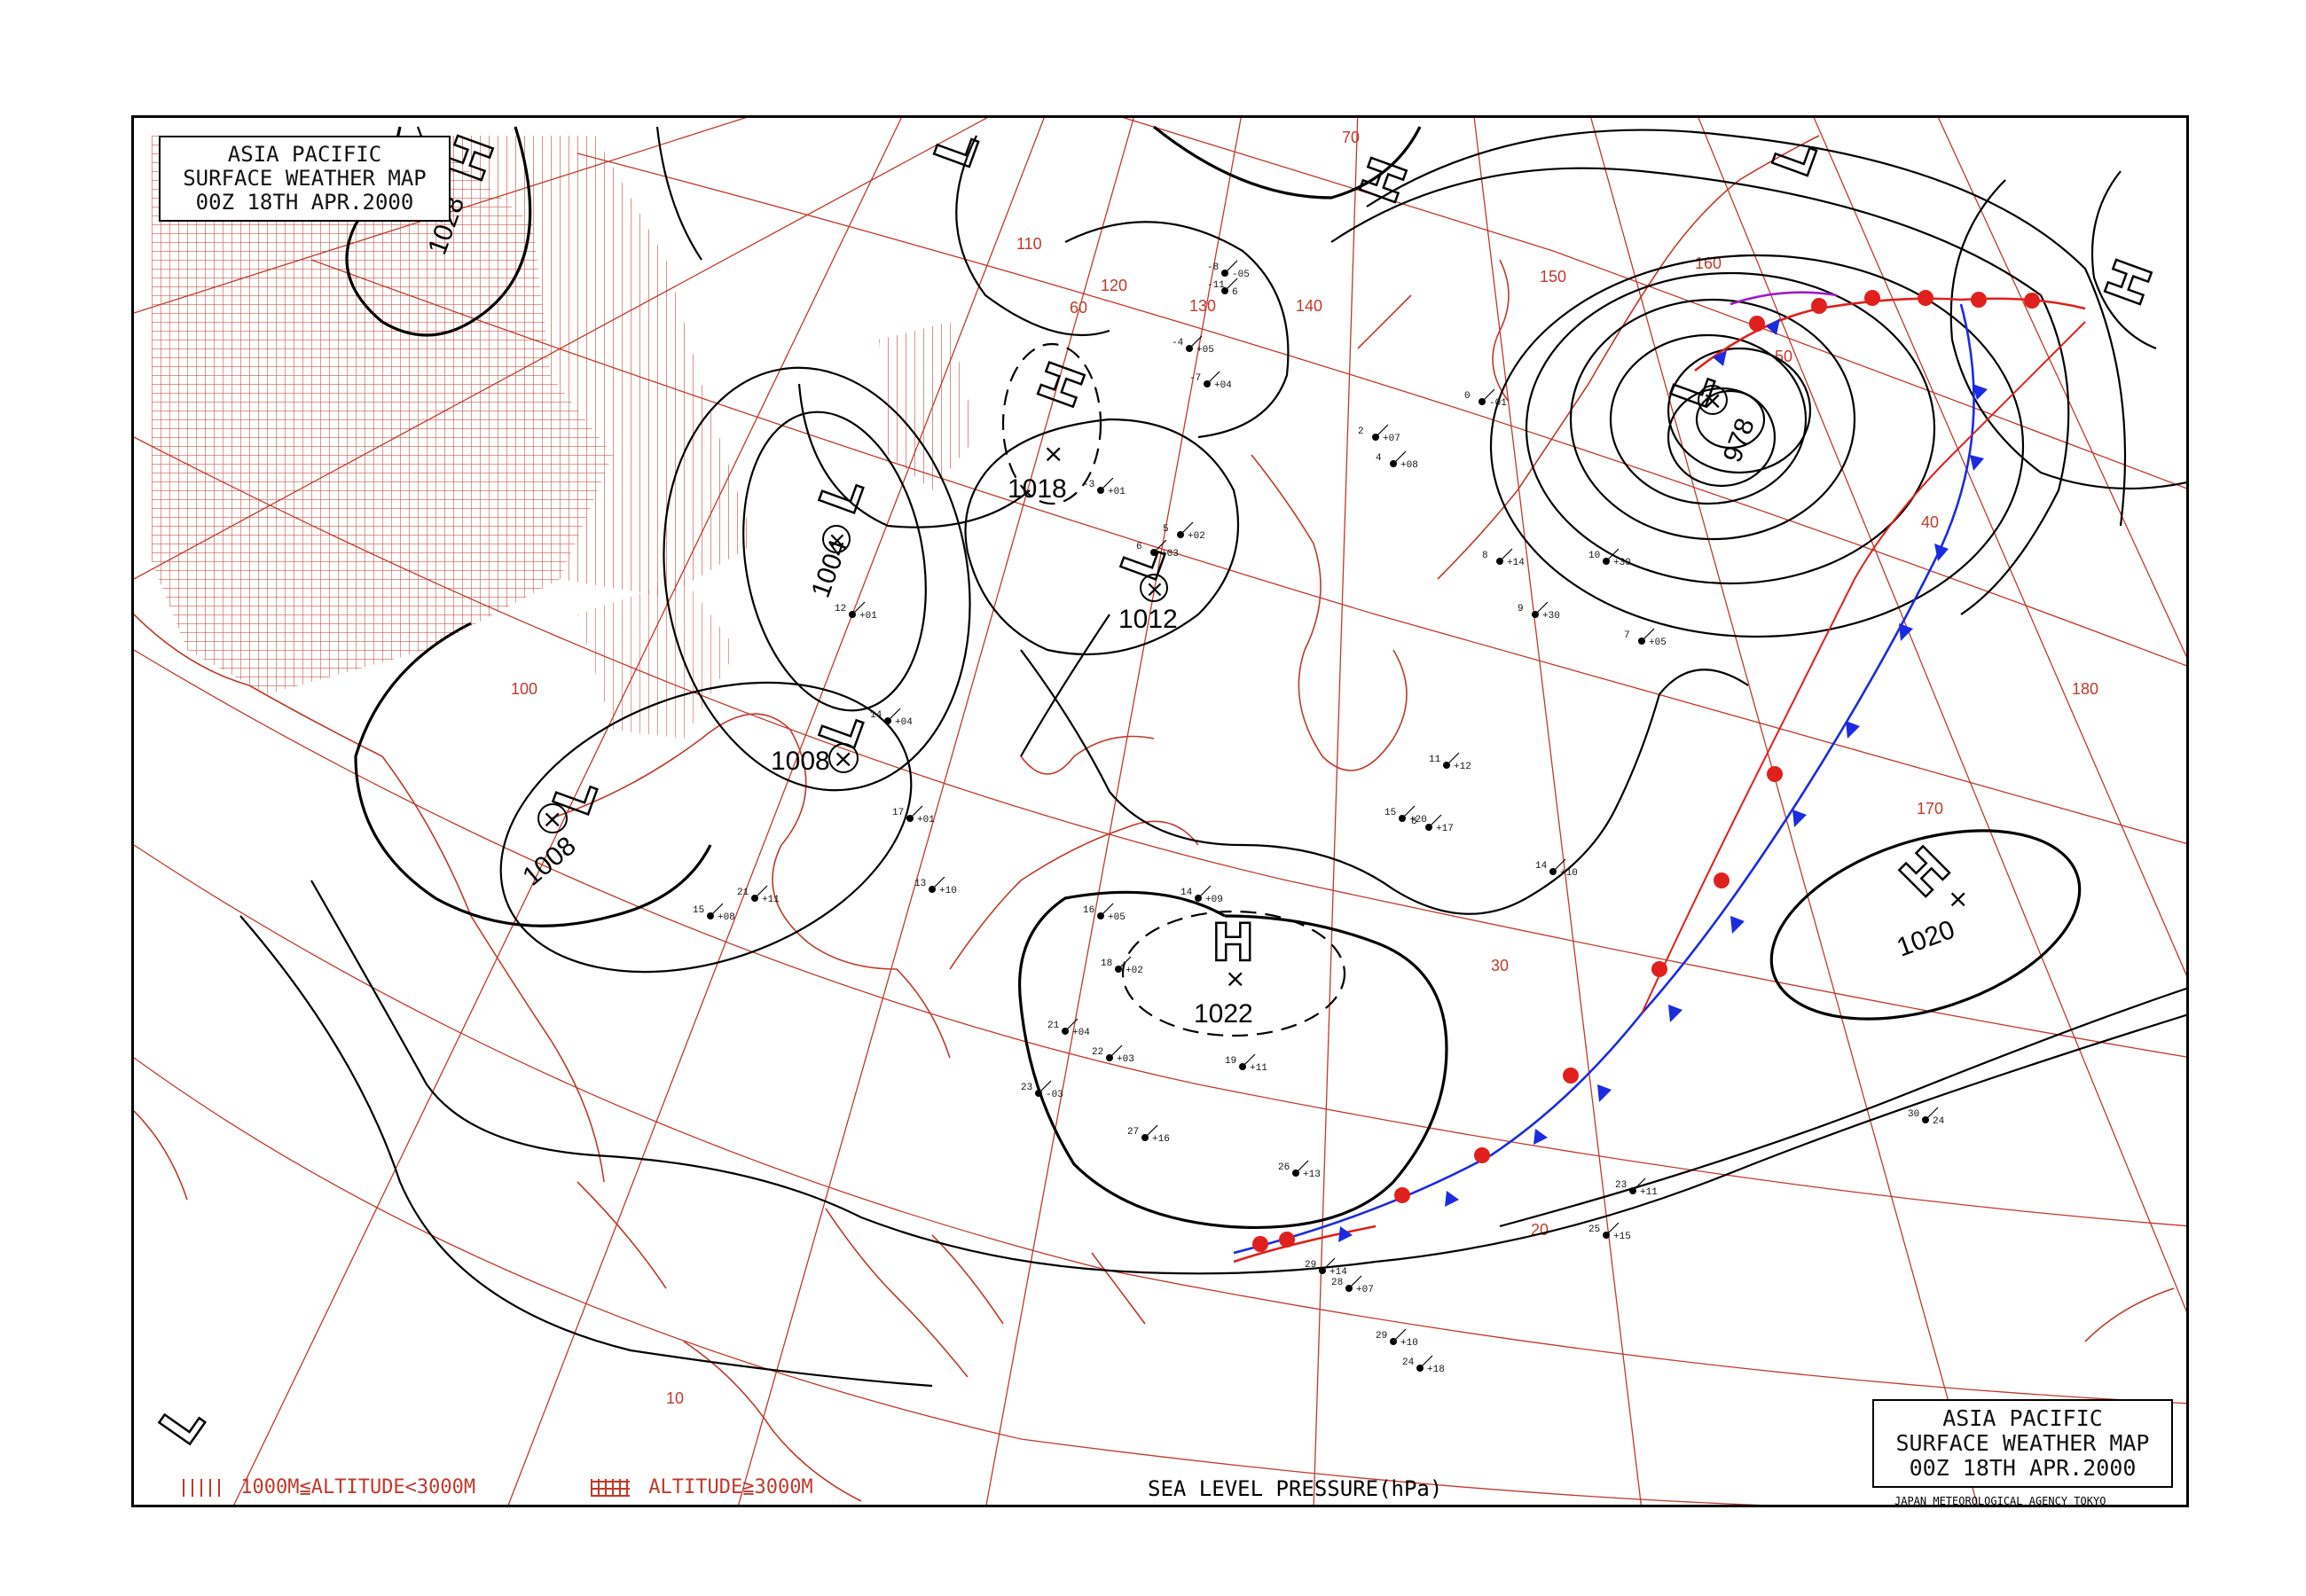 The image size is (2306, 1596). What do you see at coordinates (1037, 489) in the screenshot?
I see `svg-text: 1018` at bounding box center [1037, 489].